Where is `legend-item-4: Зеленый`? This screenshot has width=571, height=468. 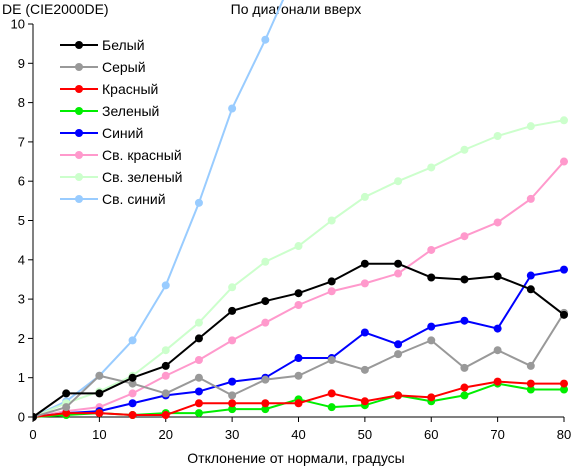
legend-item-4: Зеленый is located at coordinates (109, 111).